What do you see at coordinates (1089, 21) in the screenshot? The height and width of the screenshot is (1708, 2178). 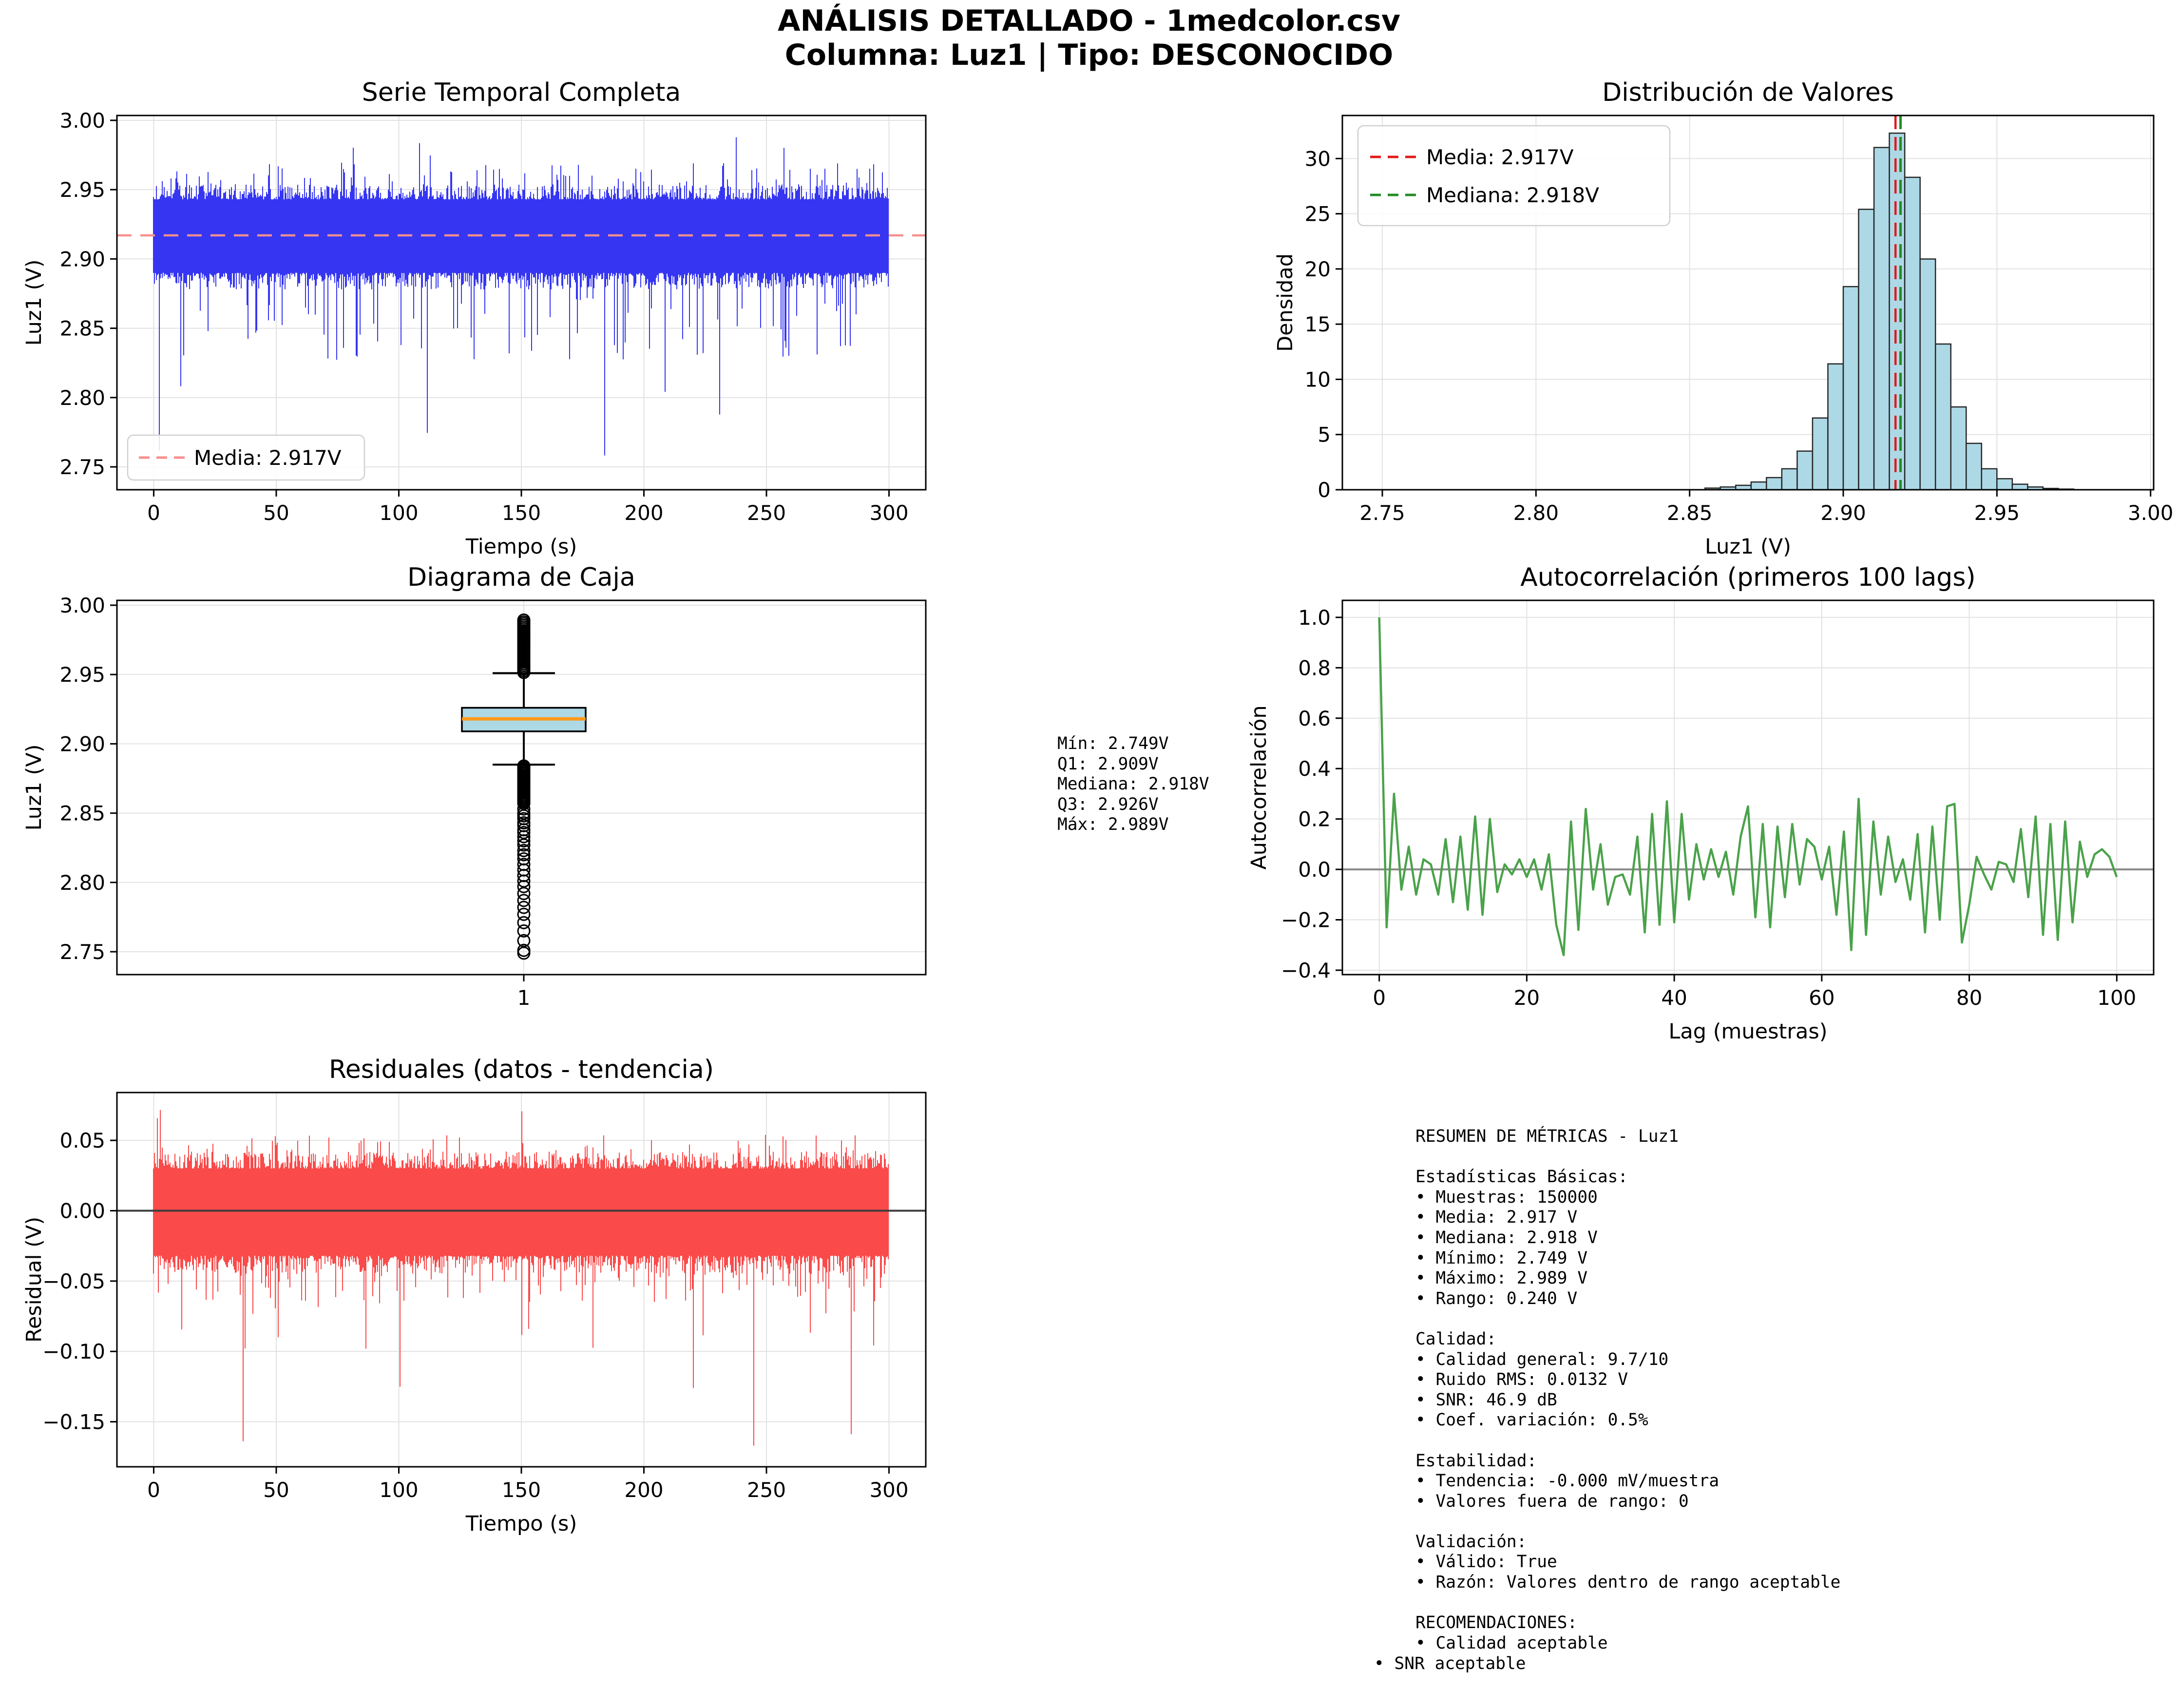 I see `figure-title-line1: ANÁLISIS DETALLADO - 1medcolor.csv` at bounding box center [1089, 21].